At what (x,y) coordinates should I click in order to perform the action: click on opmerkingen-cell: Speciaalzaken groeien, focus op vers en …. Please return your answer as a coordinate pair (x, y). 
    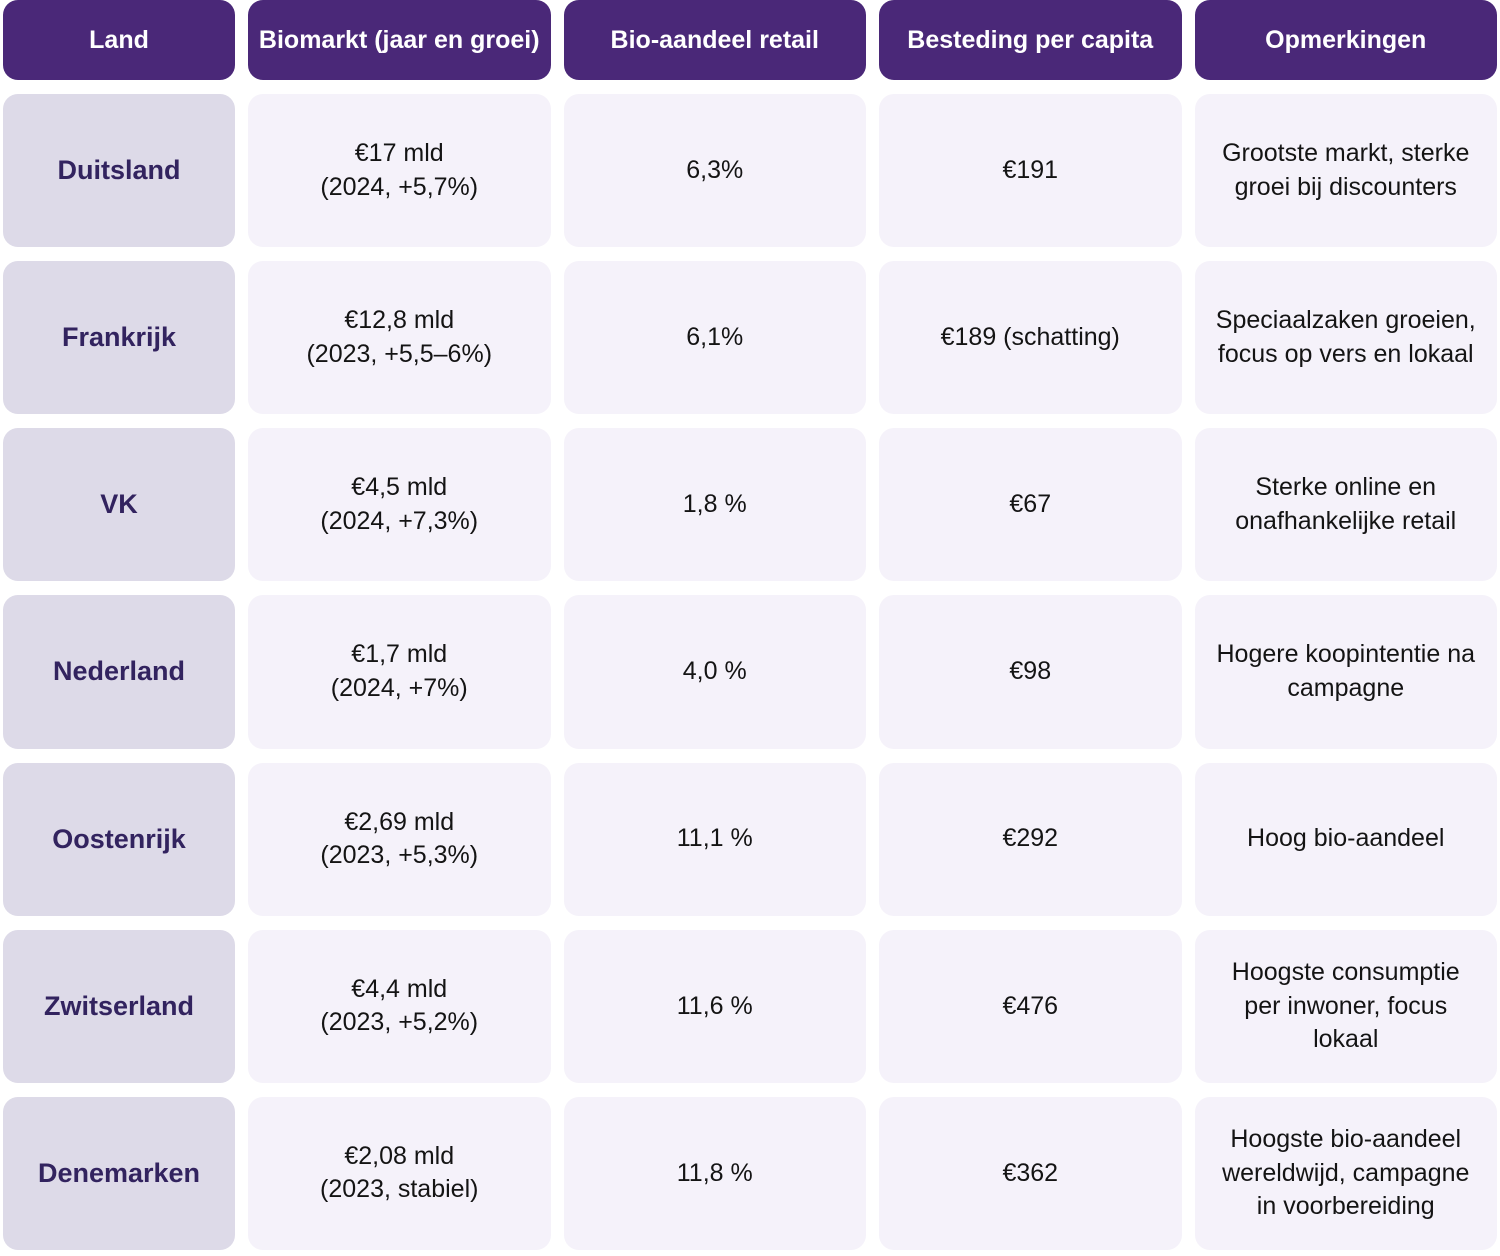
    Looking at the image, I should click on (1345, 338).